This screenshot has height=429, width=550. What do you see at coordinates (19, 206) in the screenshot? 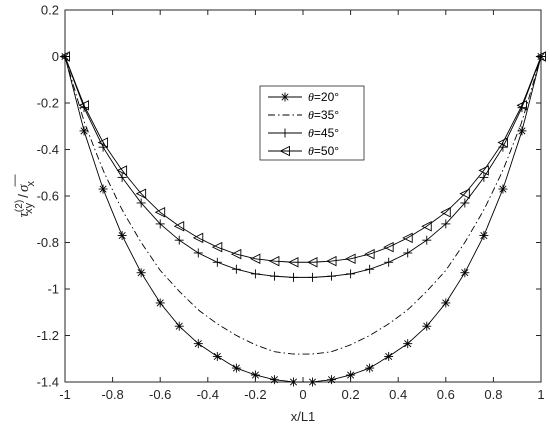
I see `y-label-superscript: (2)` at bounding box center [19, 206].